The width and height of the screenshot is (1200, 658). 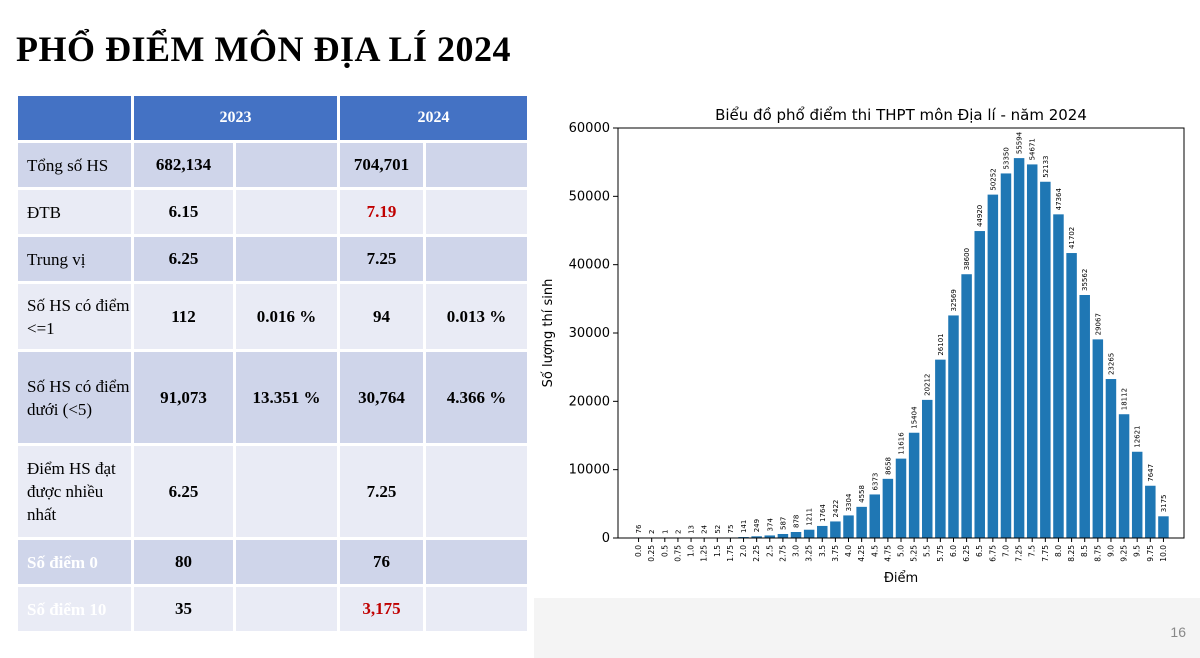 What do you see at coordinates (822, 551) in the screenshot?
I see `x-tick-label: 3.5` at bounding box center [822, 551].